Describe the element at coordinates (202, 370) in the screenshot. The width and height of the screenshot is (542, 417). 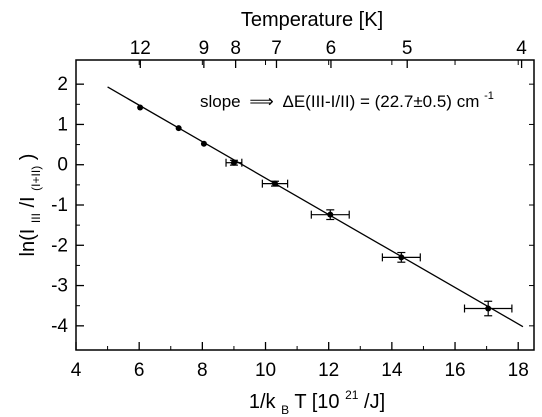
I see `x-tick-label: 8` at that location.